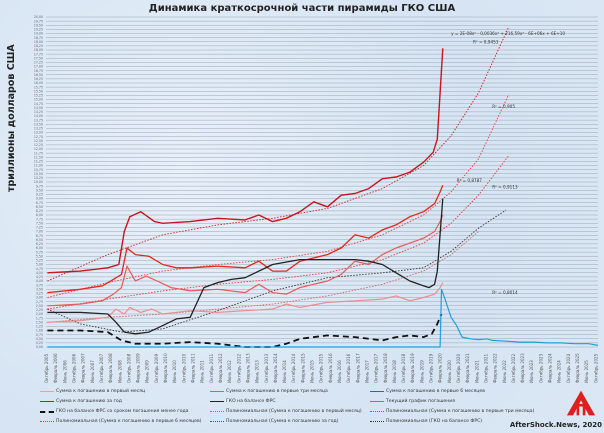 The width and height of the screenshot is (604, 433). What do you see at coordinates (39, 252) in the screenshot?
I see `y-tick-label: 5,75` at bounding box center [39, 252].